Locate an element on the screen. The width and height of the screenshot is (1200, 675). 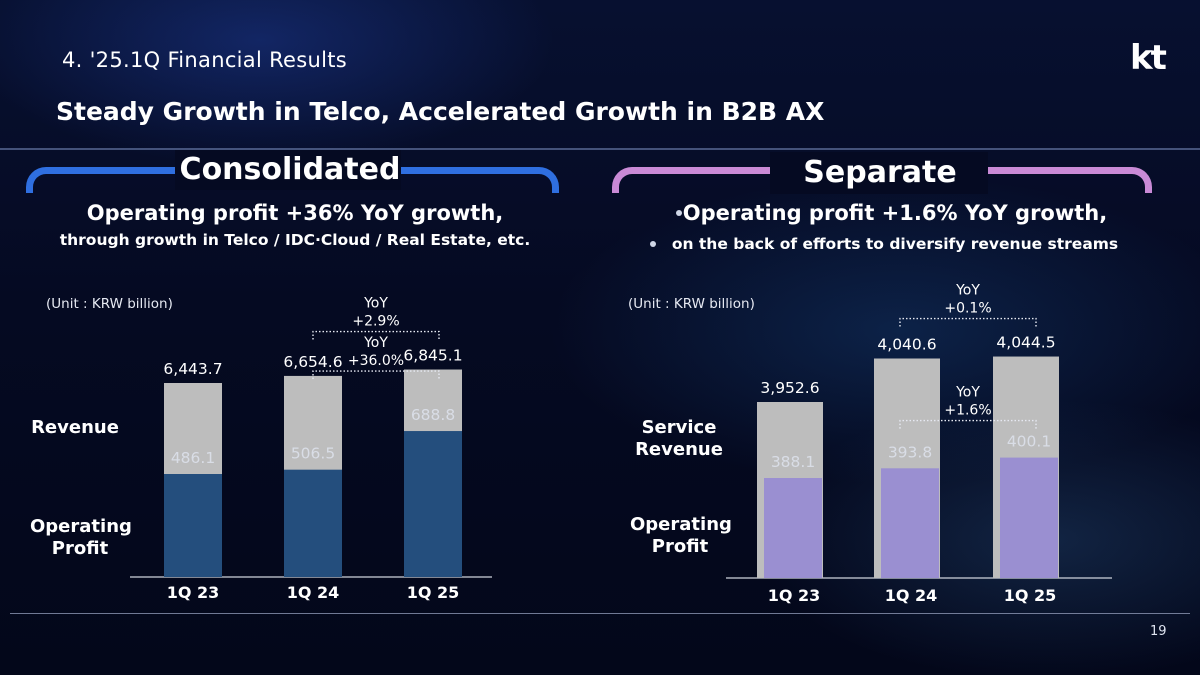
operating-profit-value-label: 400.1 is located at coordinates (1029, 442).